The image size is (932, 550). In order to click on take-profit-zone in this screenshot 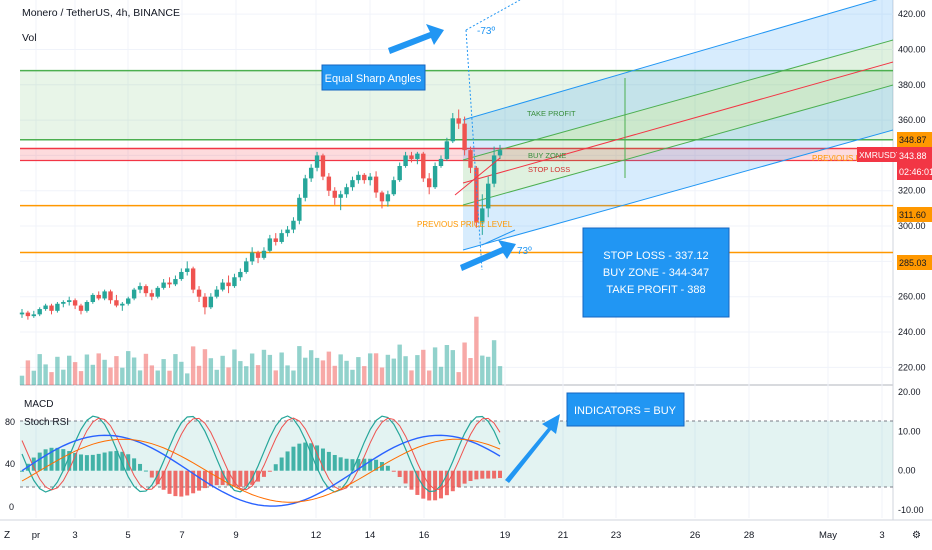, I will do `click(456, 105)`.